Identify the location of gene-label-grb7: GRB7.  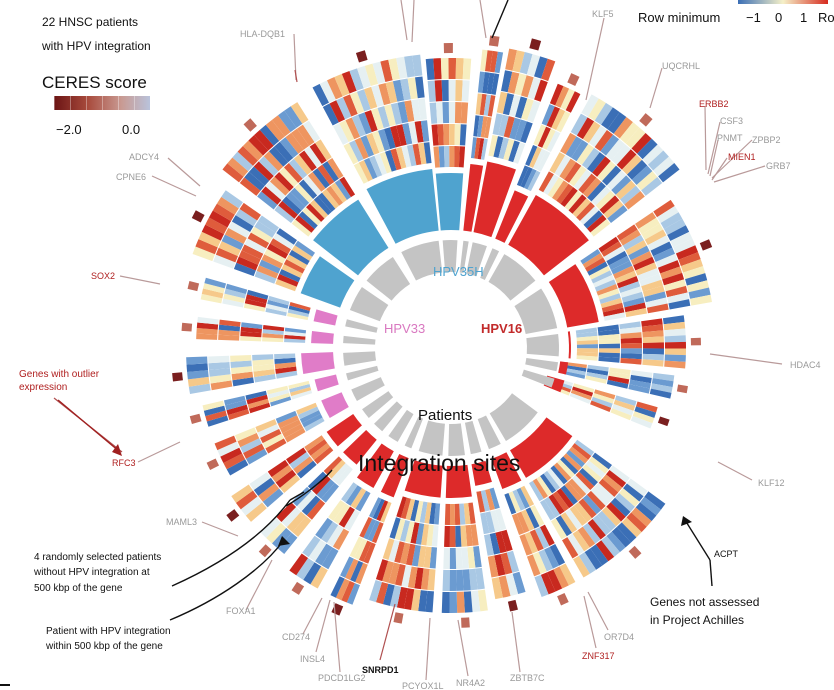
(778, 166).